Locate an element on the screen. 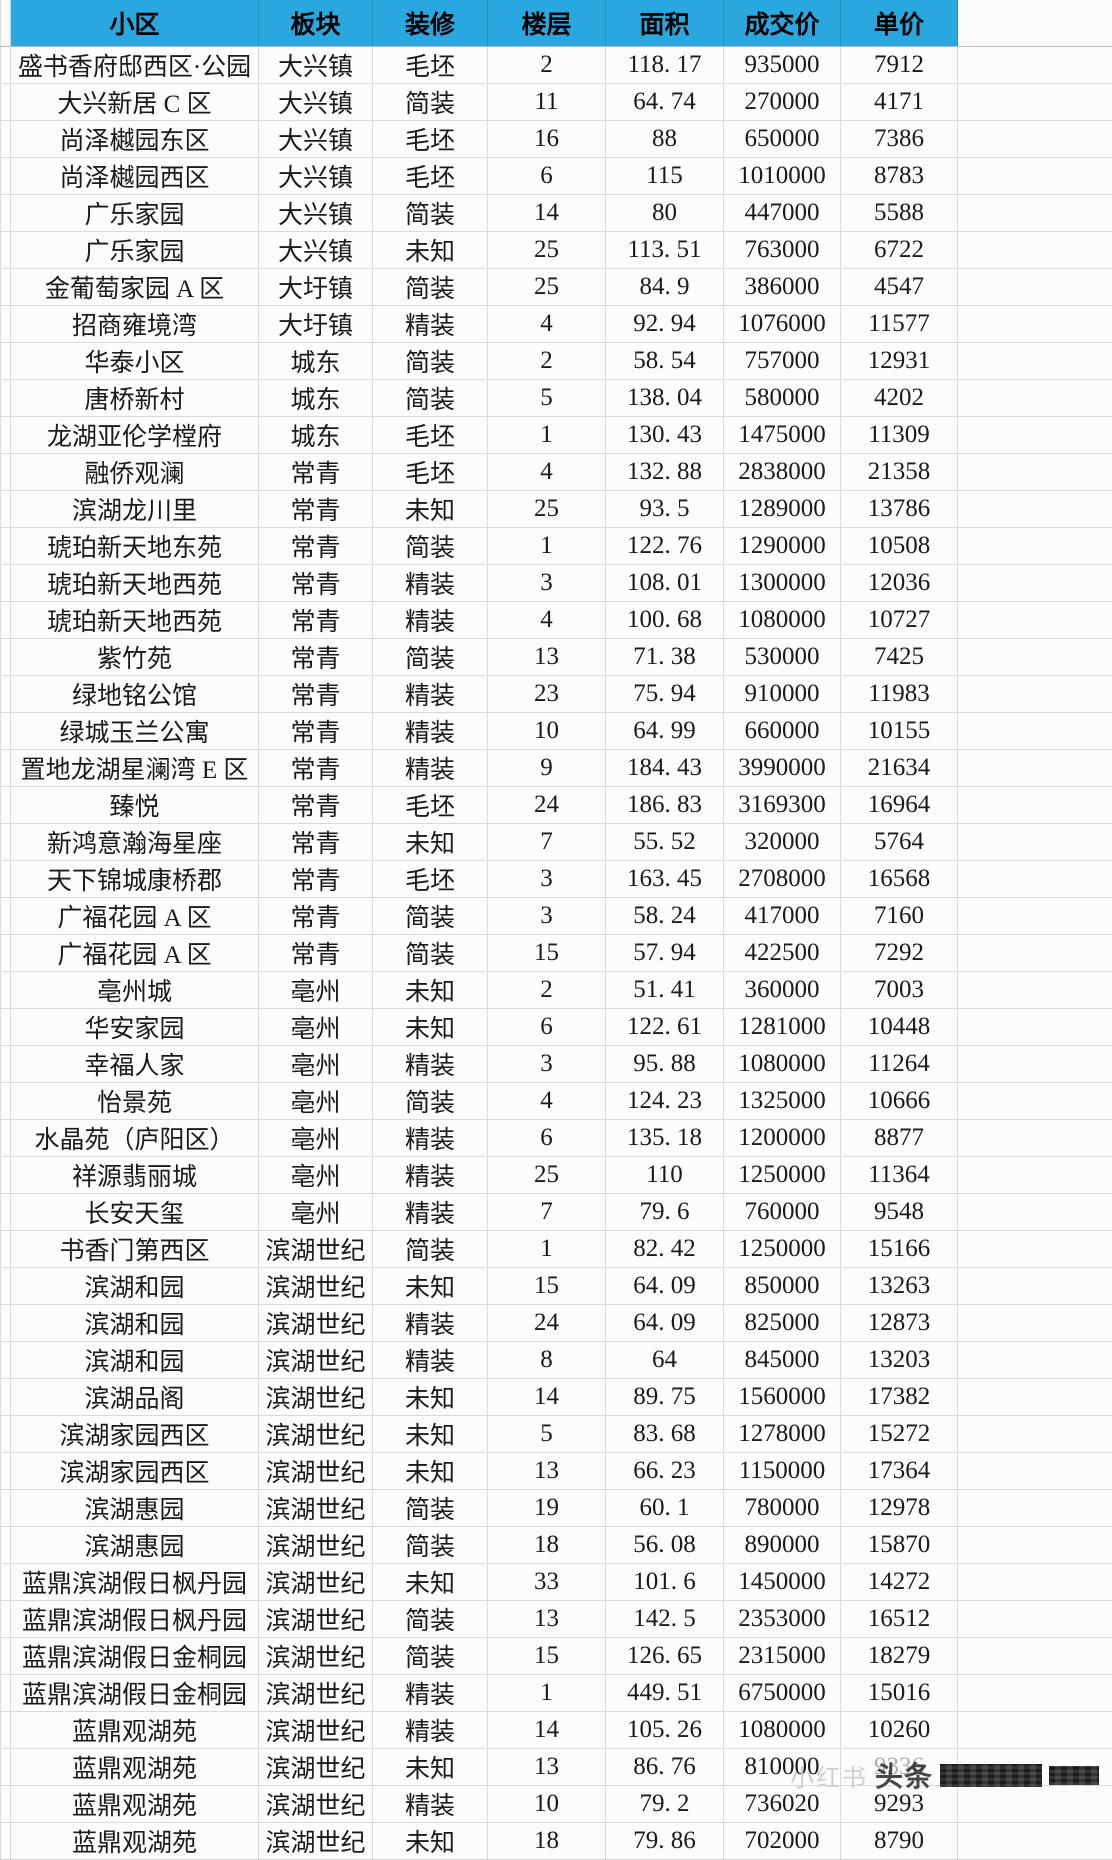  table-cell: 12931 is located at coordinates (899, 361).